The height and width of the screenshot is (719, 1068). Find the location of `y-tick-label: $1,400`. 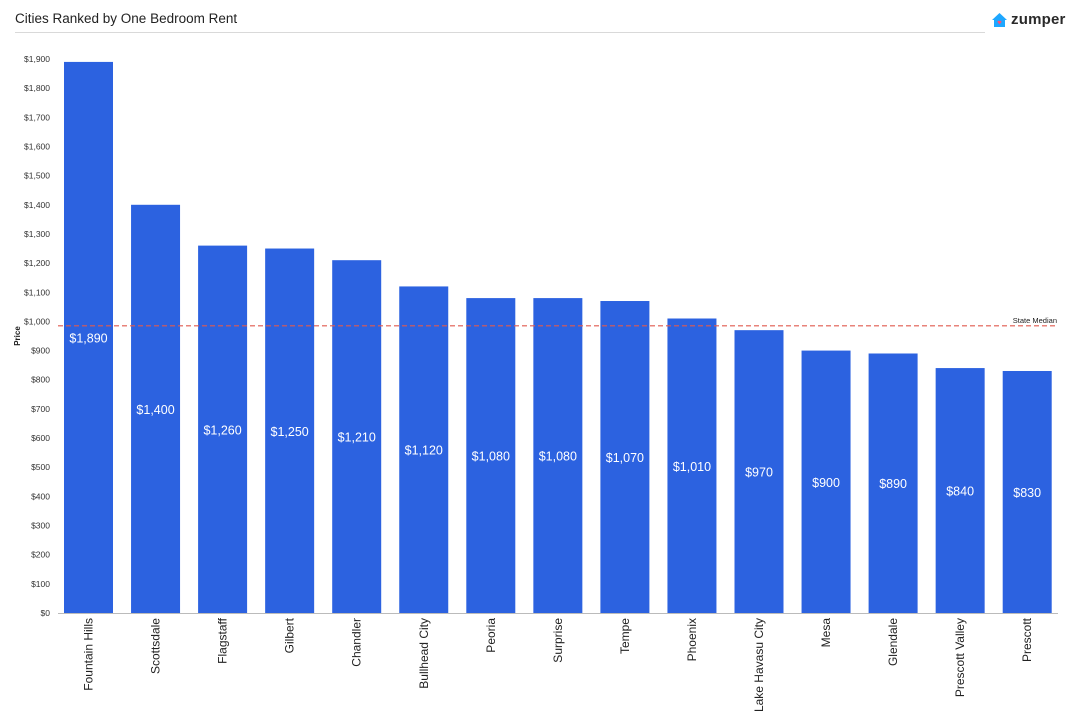

y-tick-label: $1,400 is located at coordinates (37, 205).